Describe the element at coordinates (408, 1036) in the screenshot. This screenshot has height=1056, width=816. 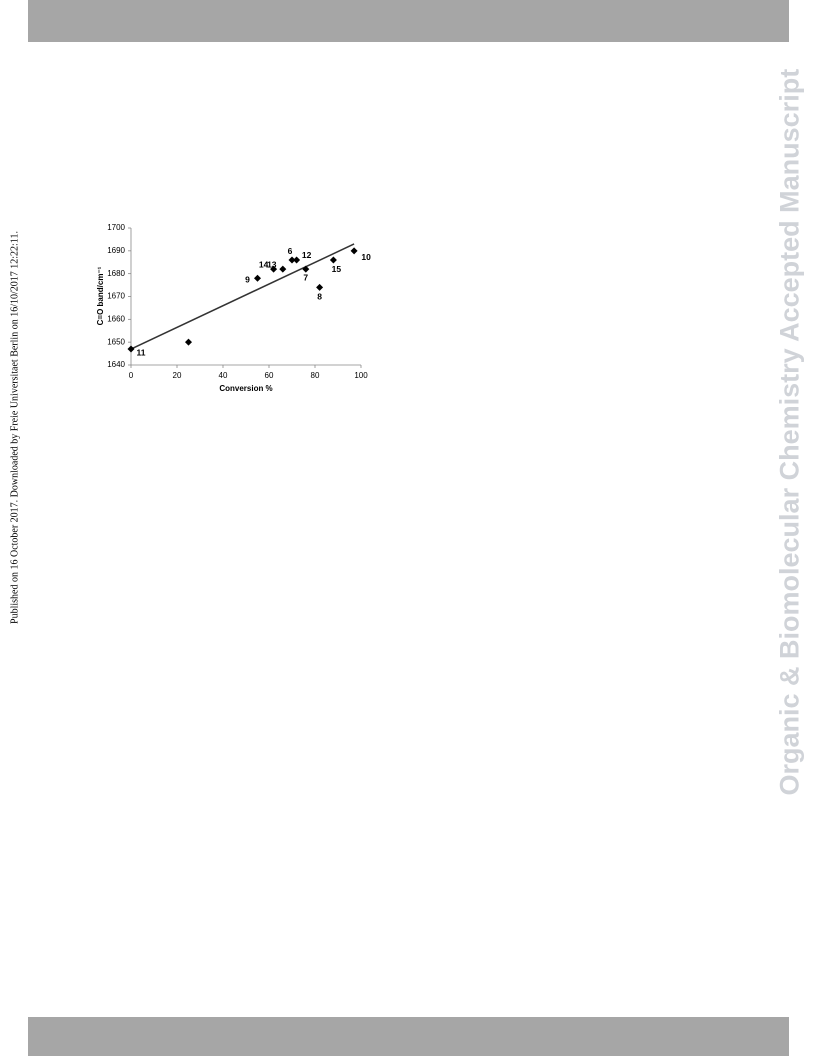
I see `footer-bar` at that location.